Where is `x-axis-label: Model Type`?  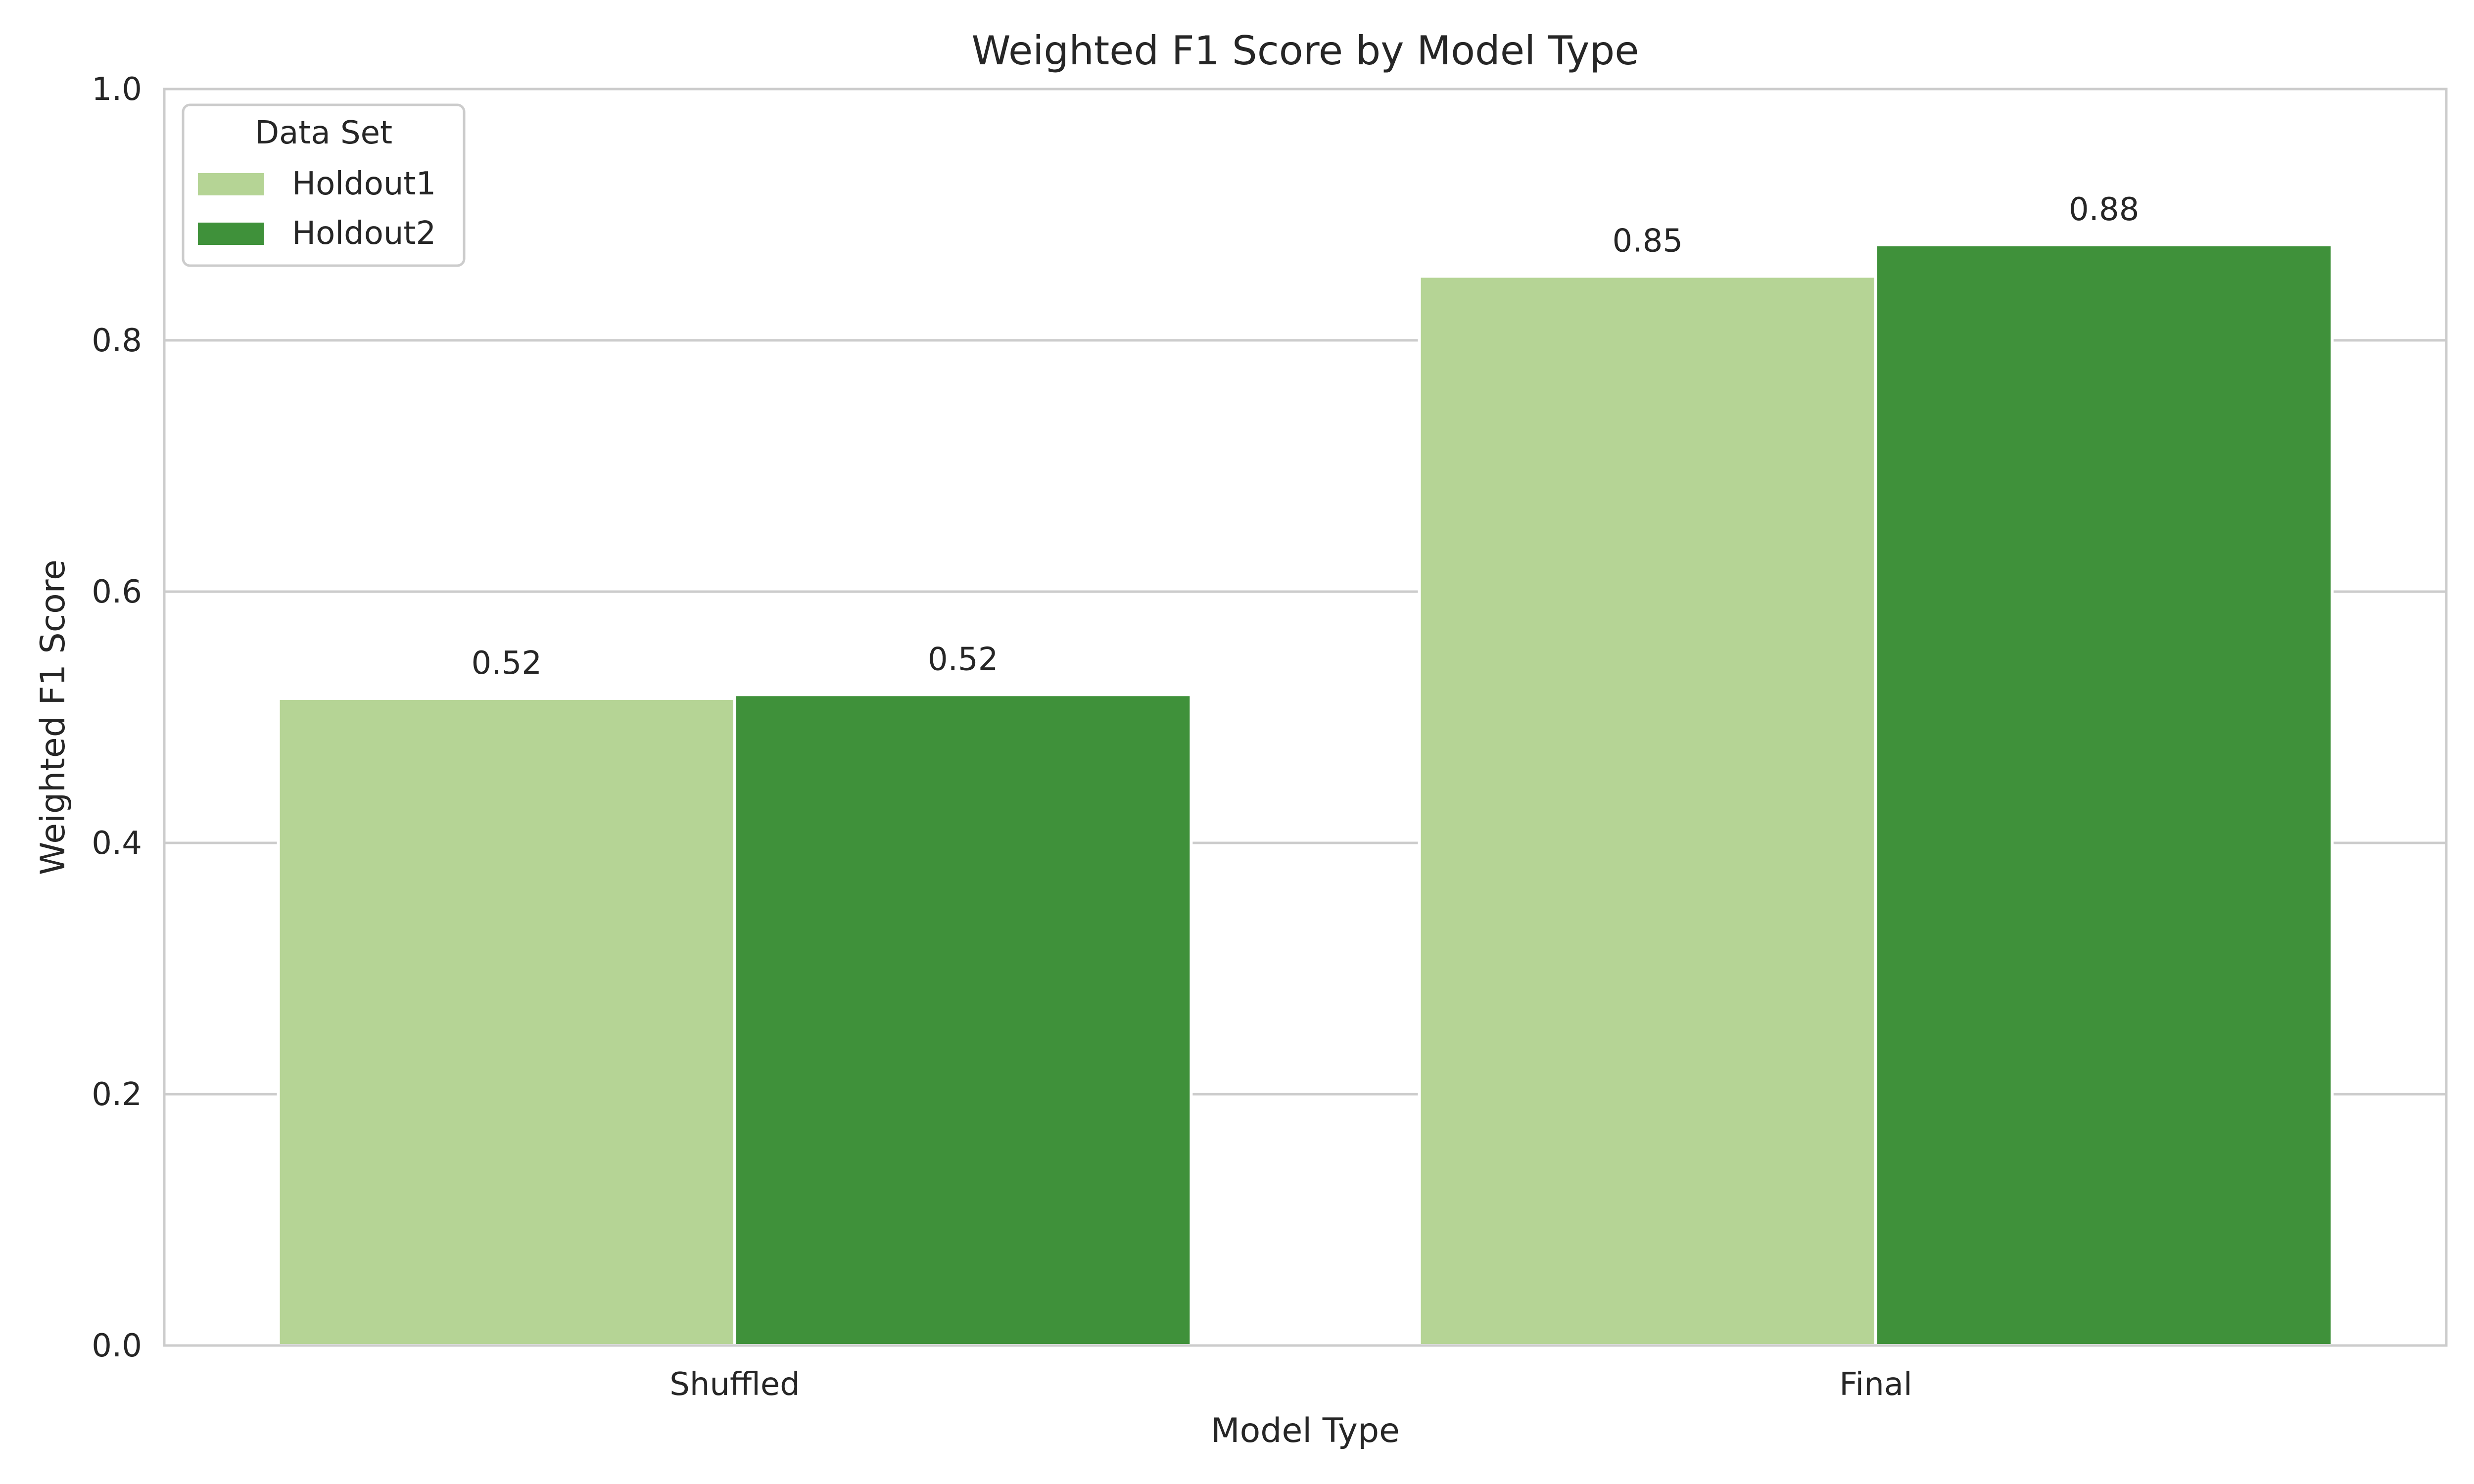
x-axis-label: Model Type is located at coordinates (1306, 1430).